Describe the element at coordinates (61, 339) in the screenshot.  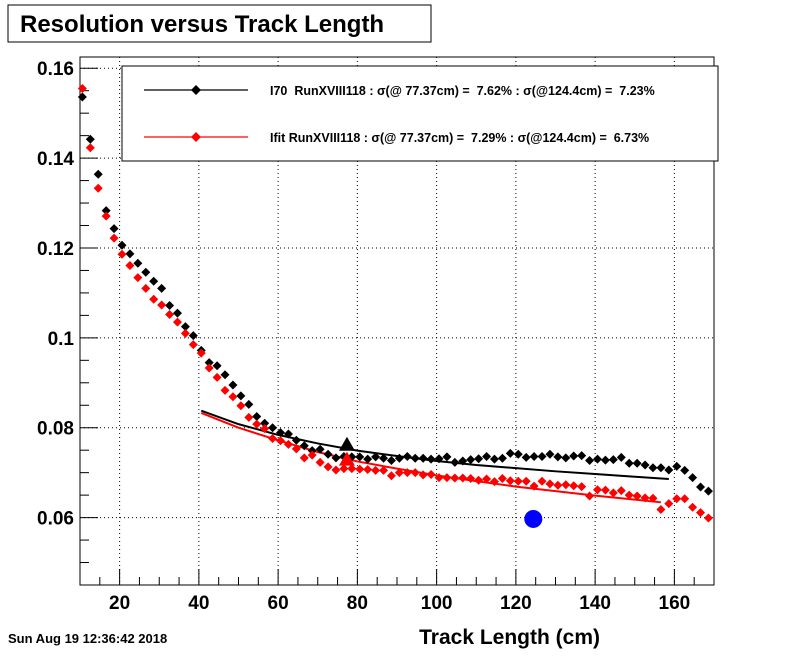
I see `y-tick-label: 0.1` at that location.